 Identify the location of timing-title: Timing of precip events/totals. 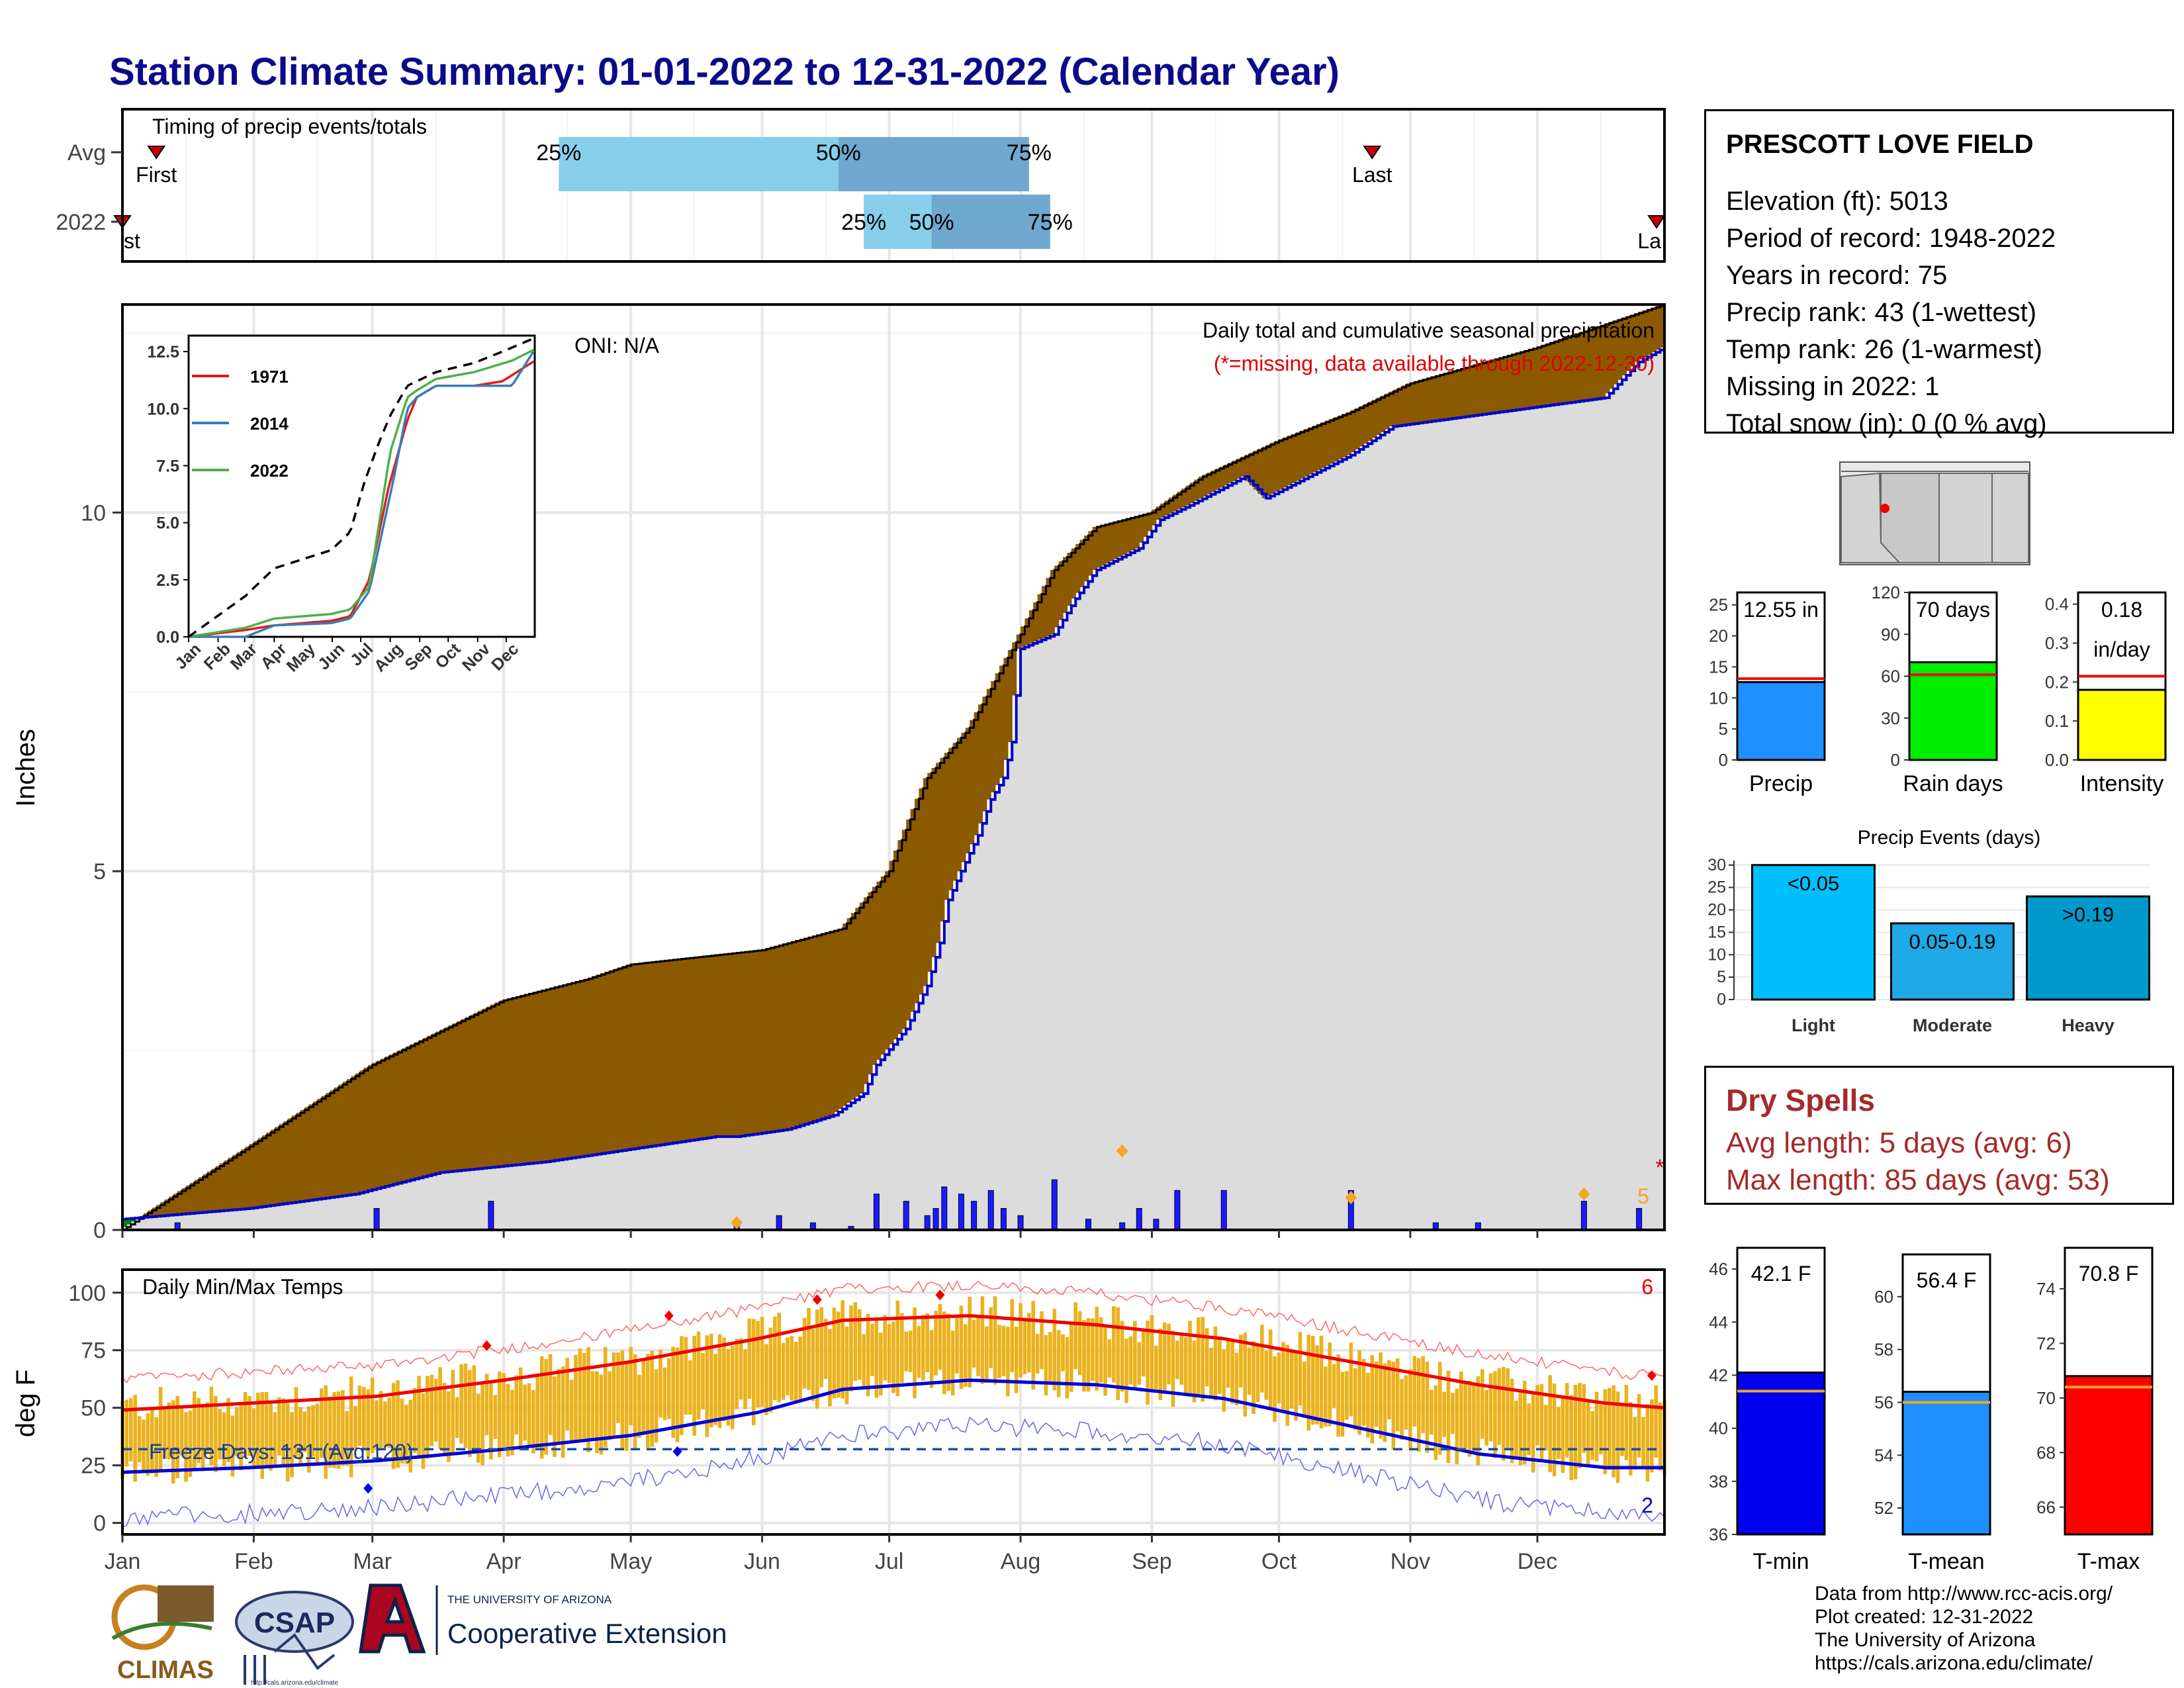
(289, 126).